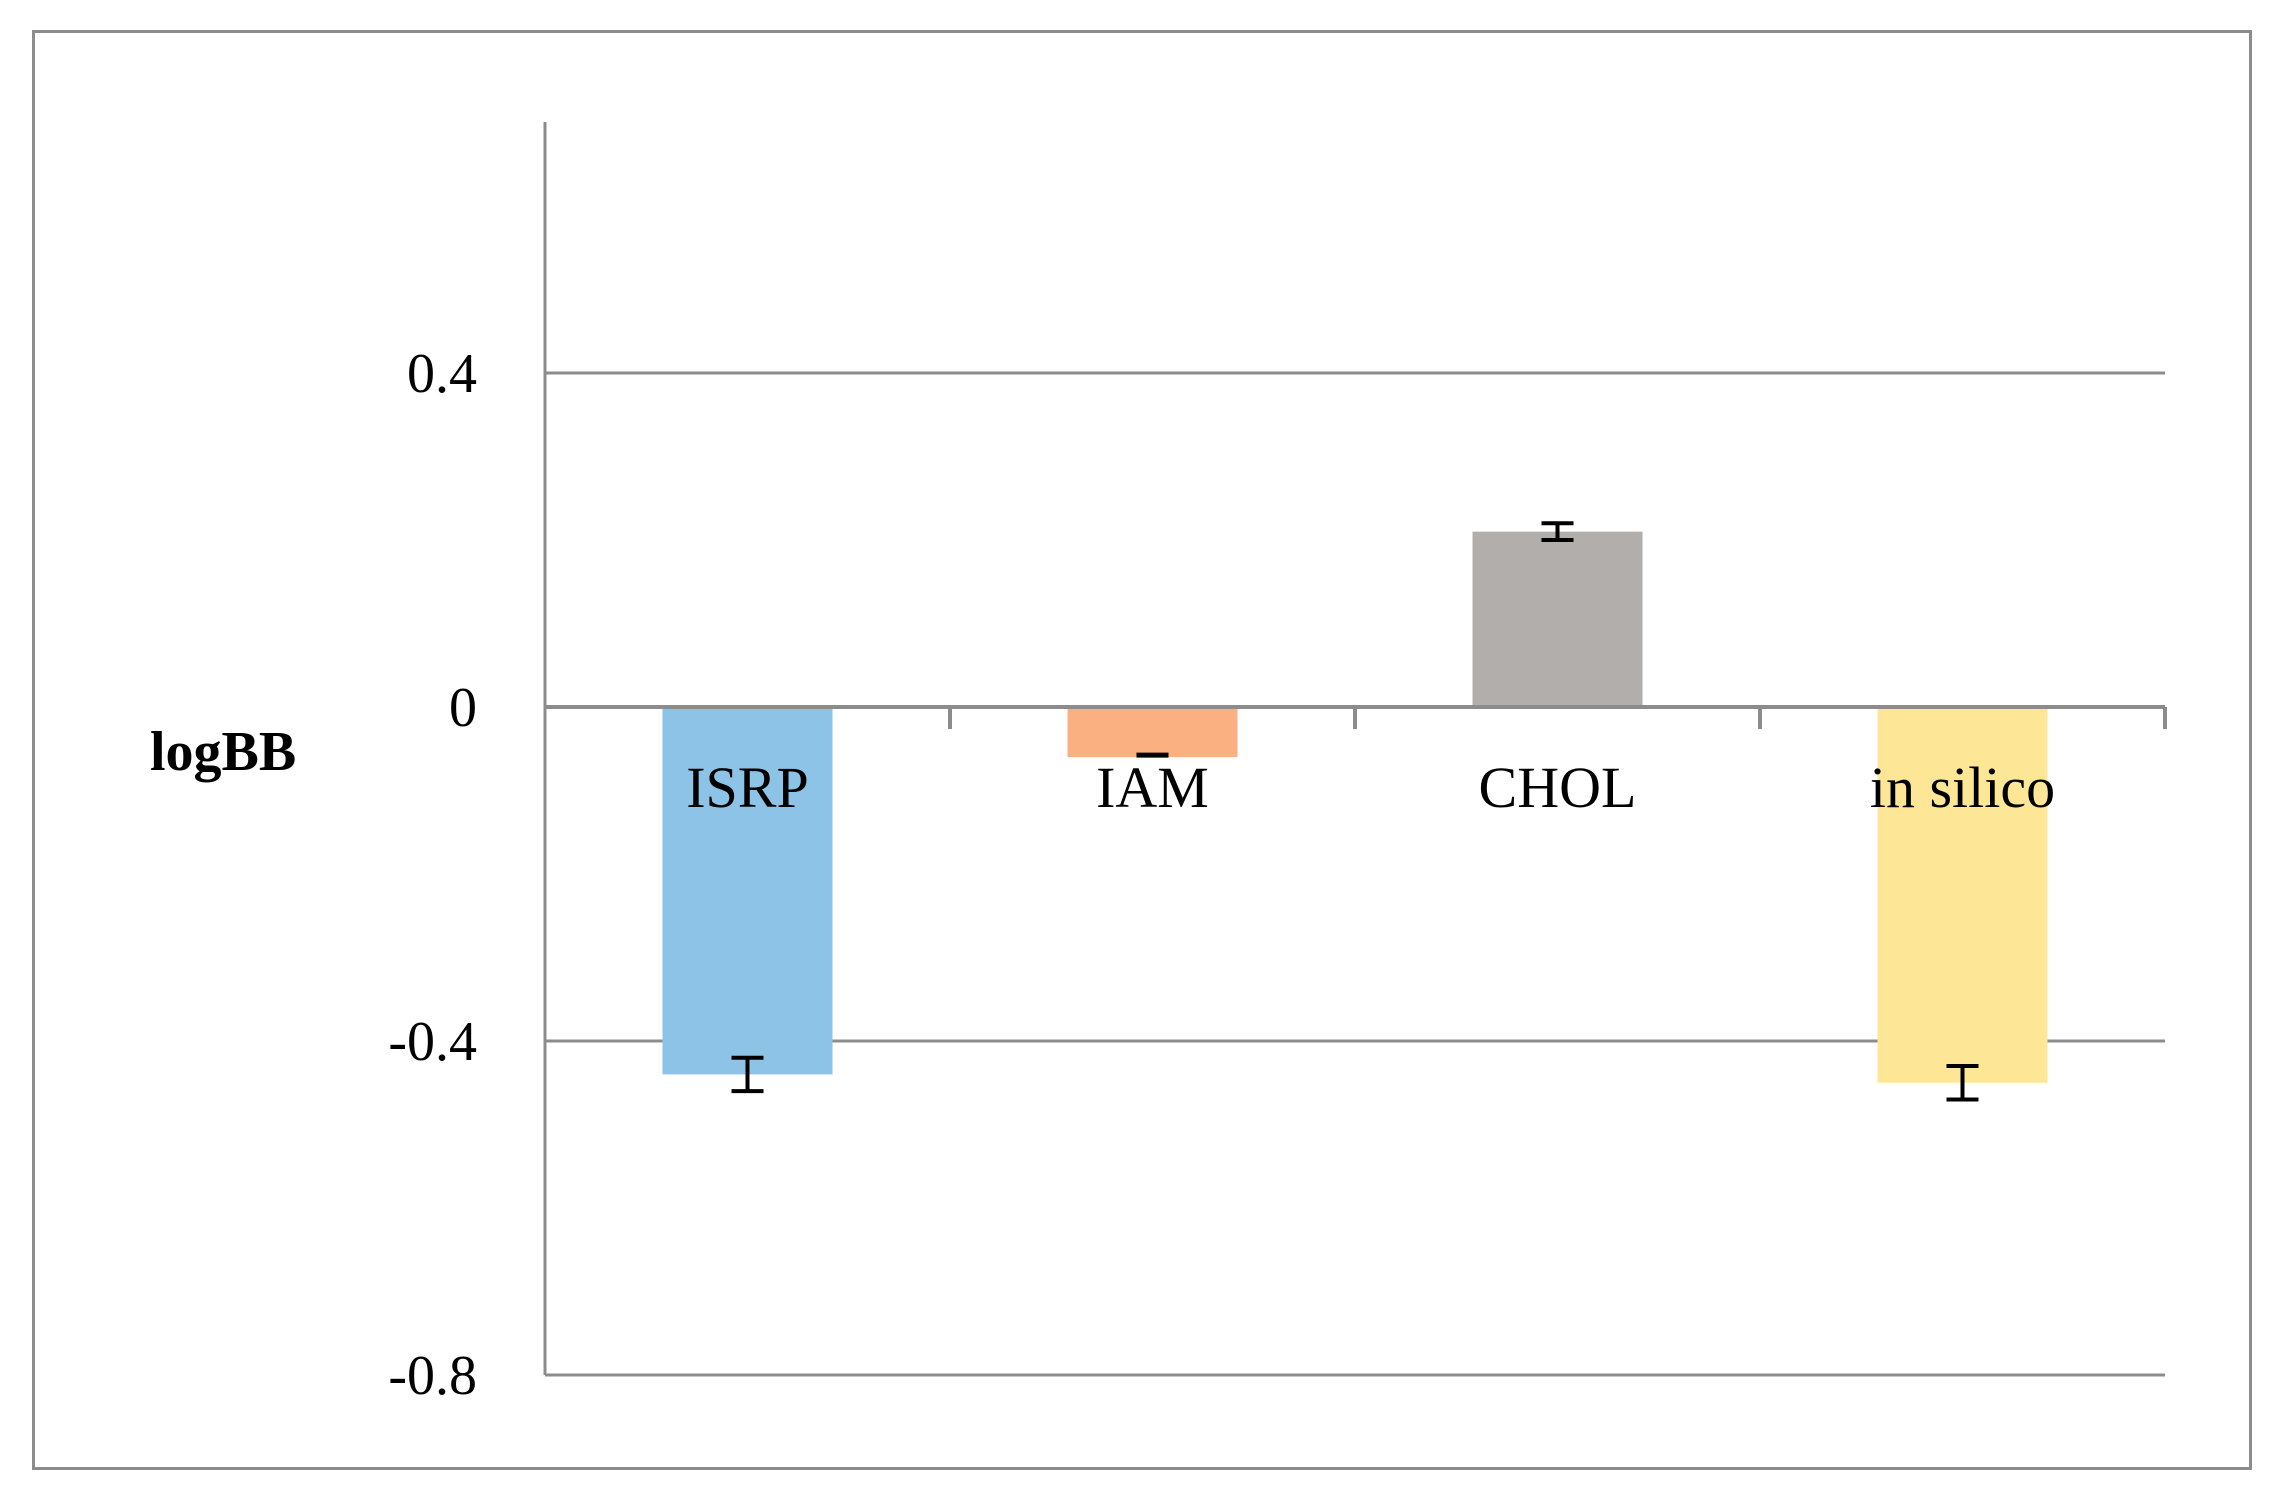 The width and height of the screenshot is (2289, 1502). What do you see at coordinates (1152, 787) in the screenshot?
I see `category-label: IAM` at bounding box center [1152, 787].